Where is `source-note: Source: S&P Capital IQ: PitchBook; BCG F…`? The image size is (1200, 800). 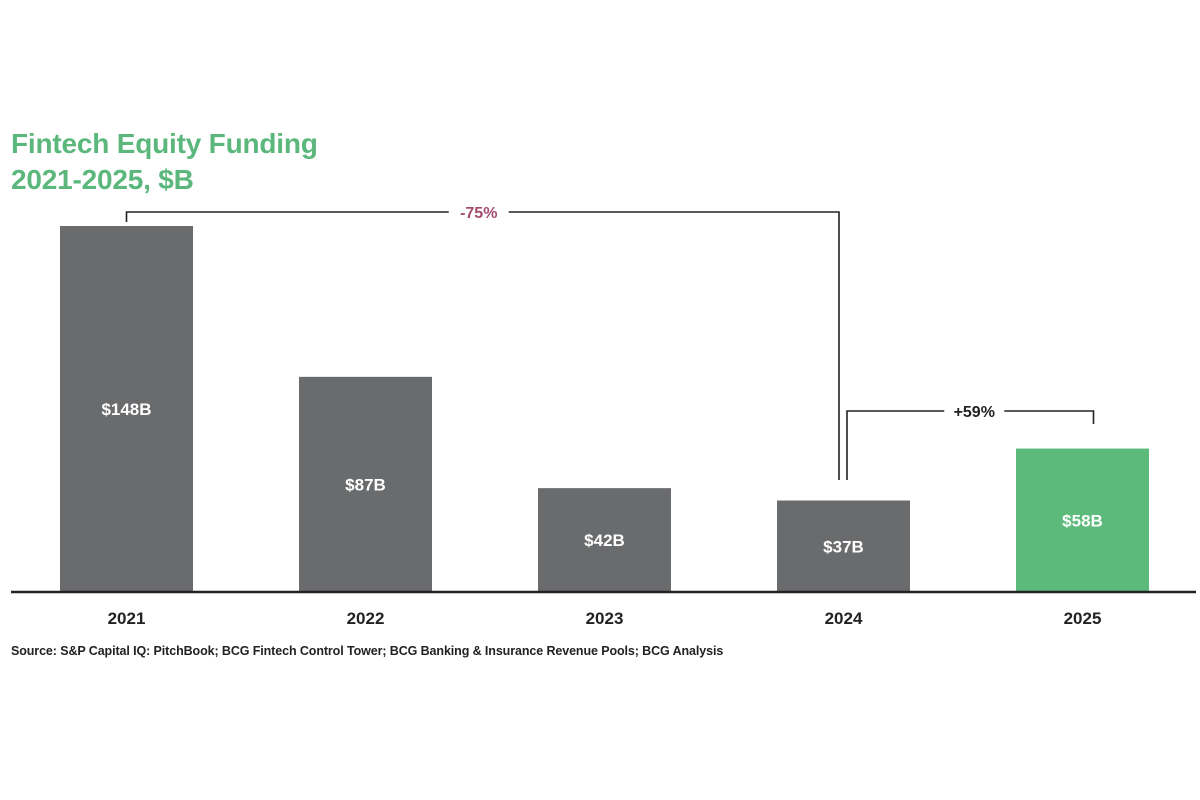
source-note: Source: S&P Capital IQ: PitchBook; BCG F… is located at coordinates (367, 651).